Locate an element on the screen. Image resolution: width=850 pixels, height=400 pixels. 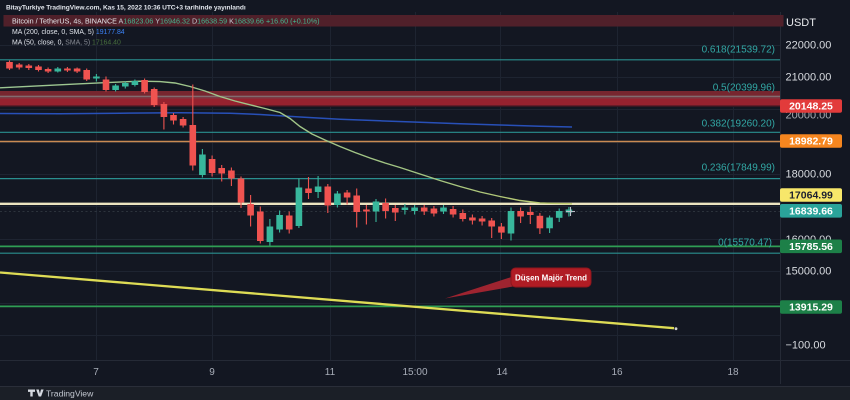
svg-text: 16839.66 is located at coordinates (811, 211).